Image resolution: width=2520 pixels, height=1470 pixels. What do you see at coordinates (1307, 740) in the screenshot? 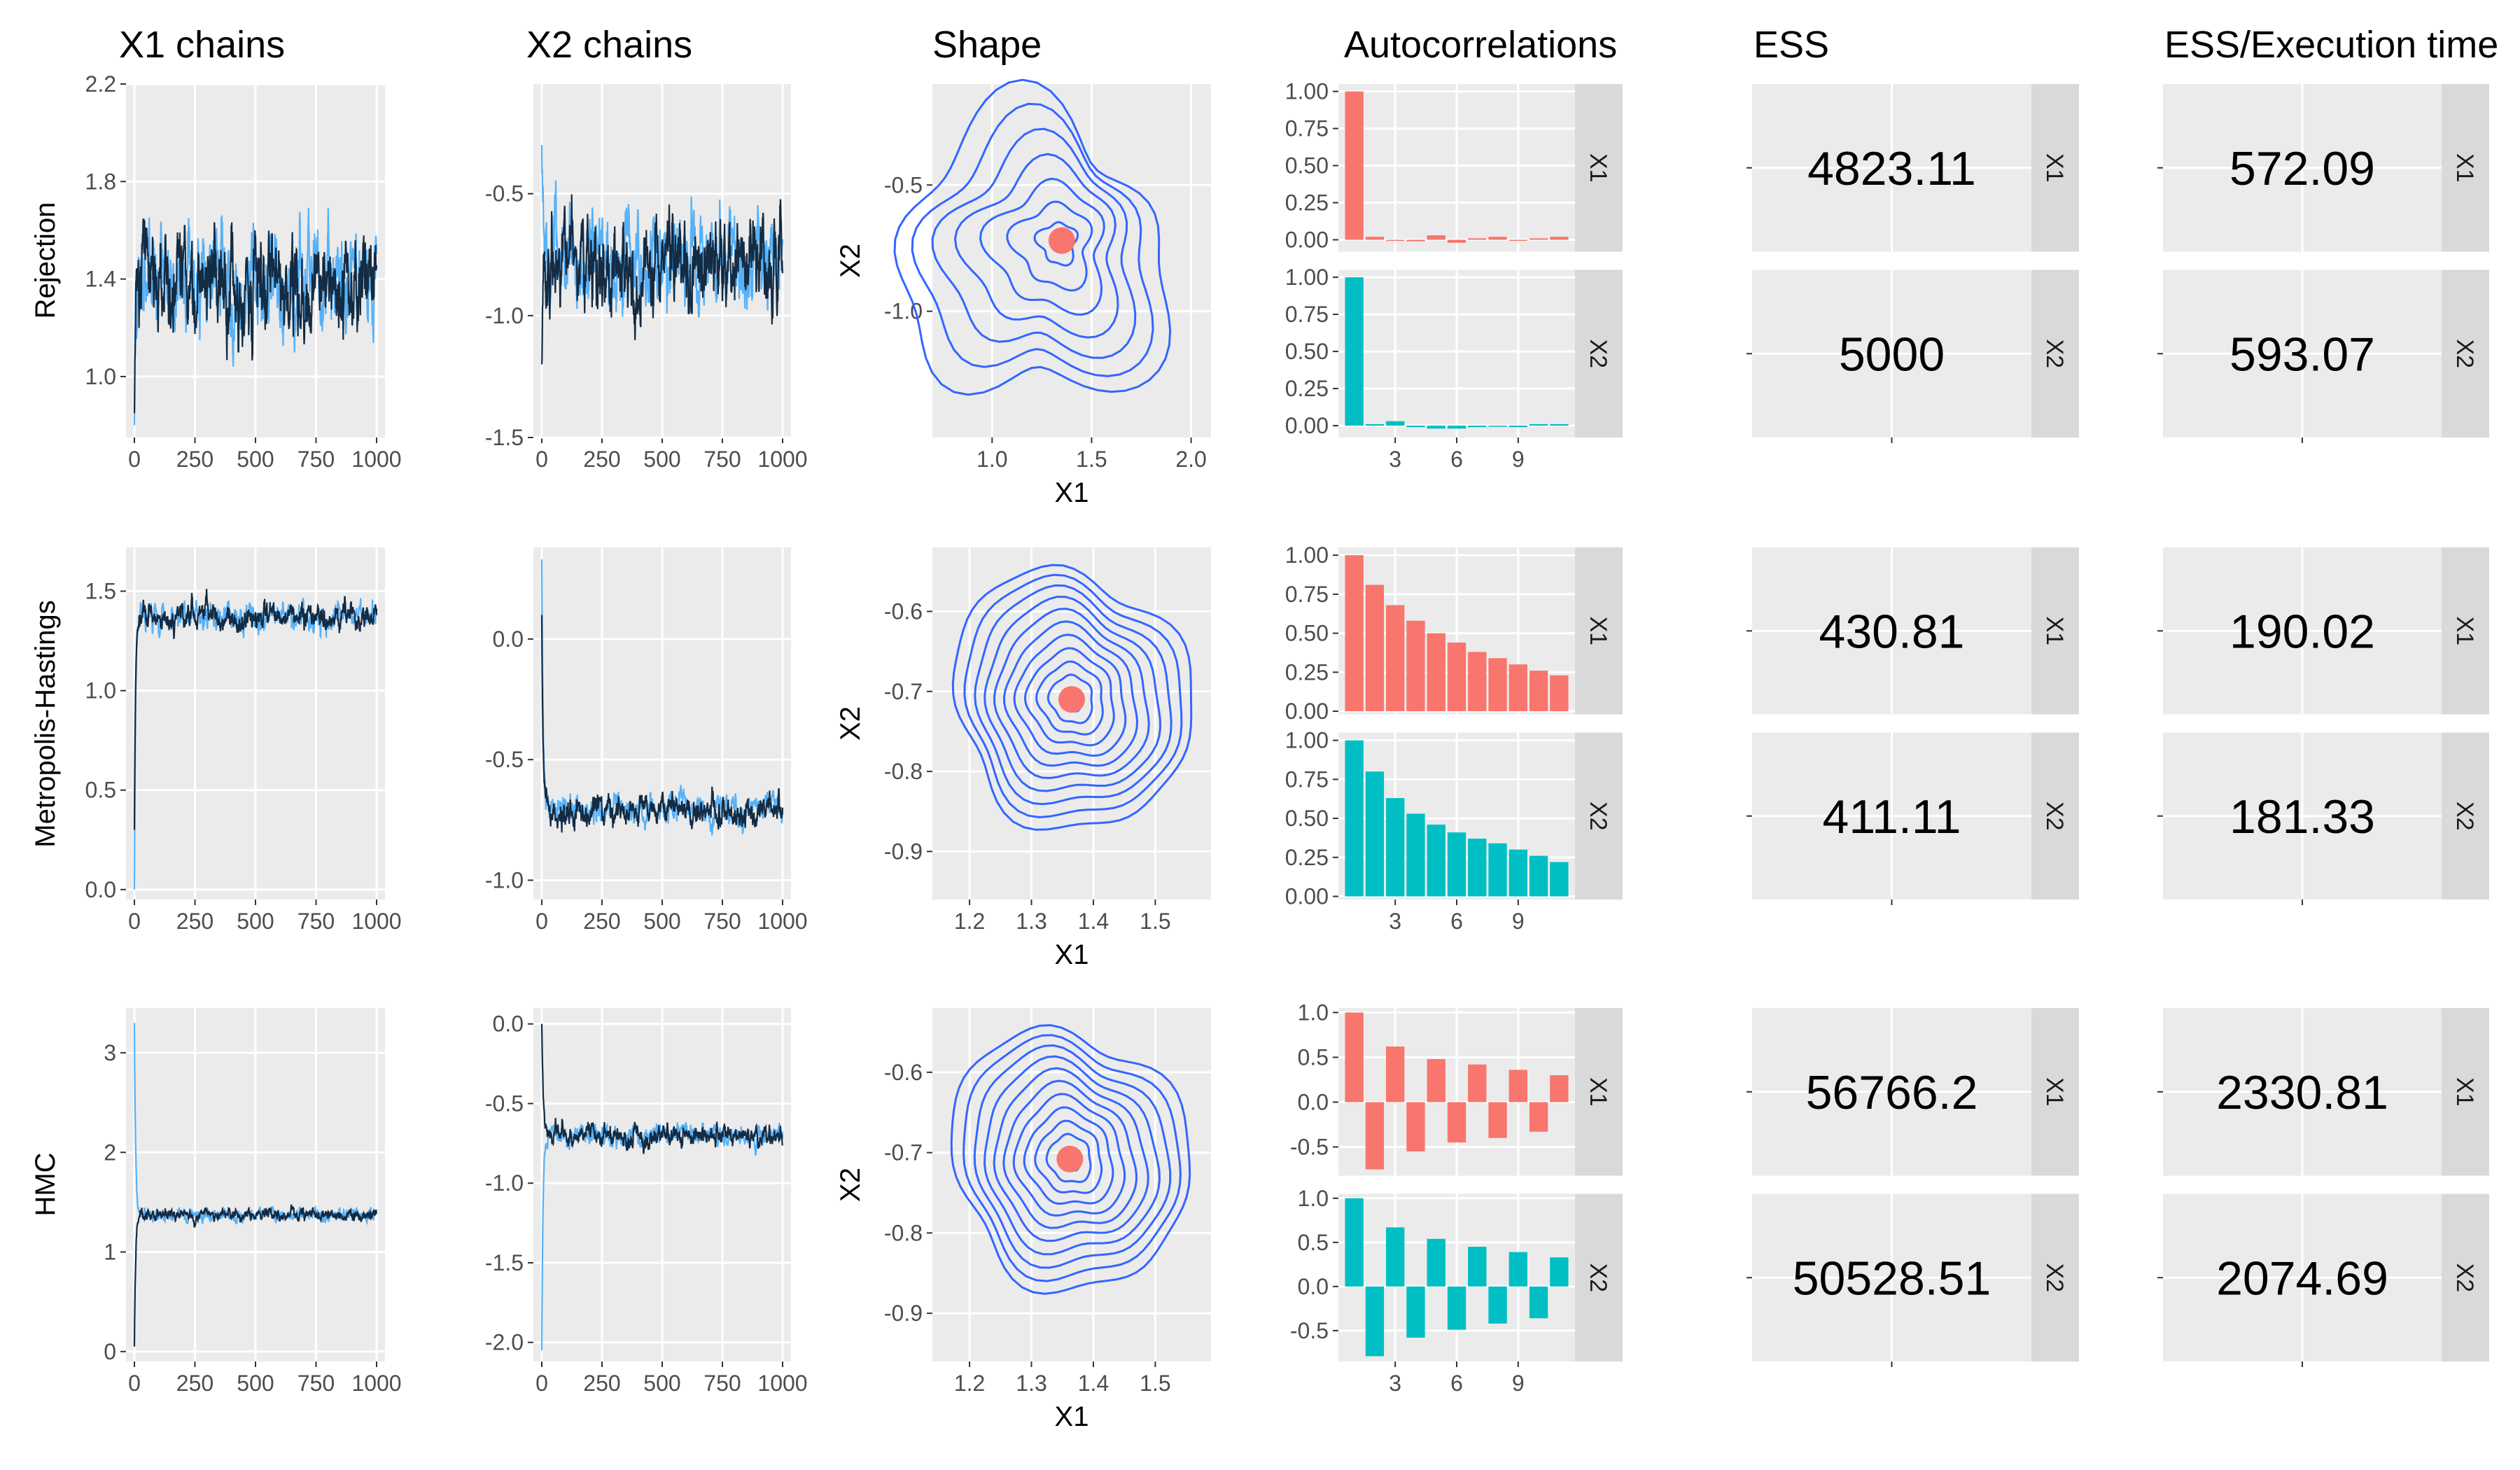
I see `y-tick-label: 1.00` at bounding box center [1307, 740].